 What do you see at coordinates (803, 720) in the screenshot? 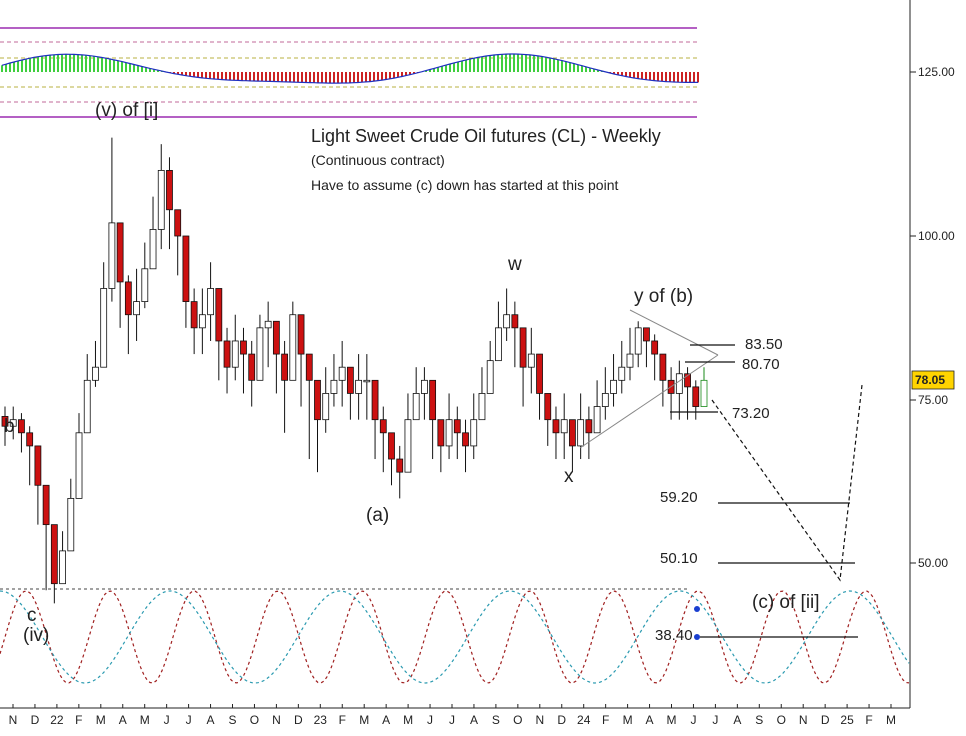
I see `x-tick-label: N` at bounding box center [803, 720].